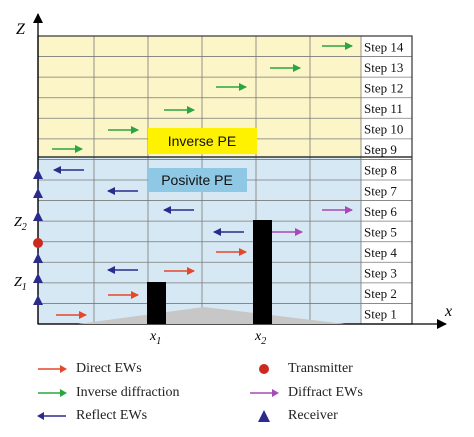 The height and width of the screenshot is (437, 474). Describe the element at coordinates (380, 273) in the screenshot. I see `step-label: Step 3` at that location.